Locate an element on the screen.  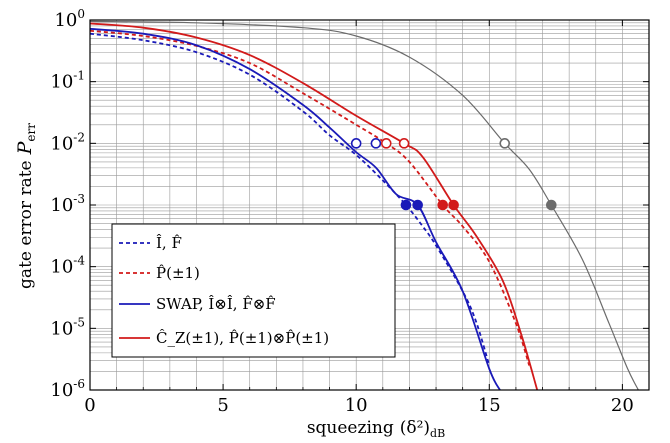
y-axis-title: gate error rate Perr is located at coordinates (26, 206).